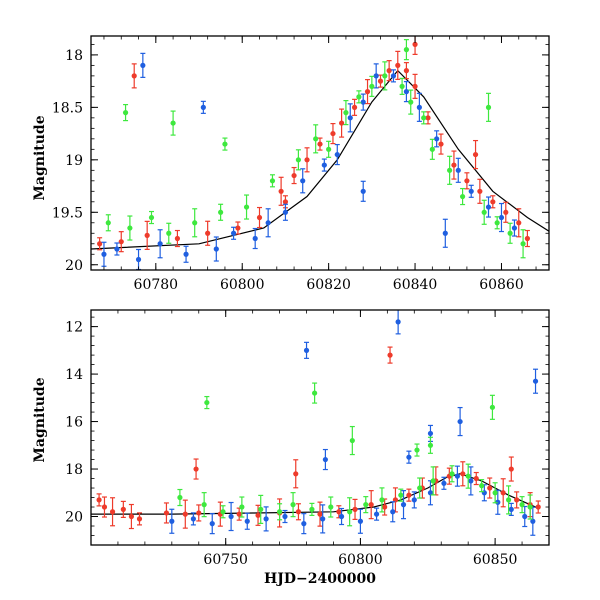 This screenshot has height=600, width=600. What do you see at coordinates (415, 285) in the screenshot?
I see `x-tick-label: 60840` at bounding box center [415, 285].